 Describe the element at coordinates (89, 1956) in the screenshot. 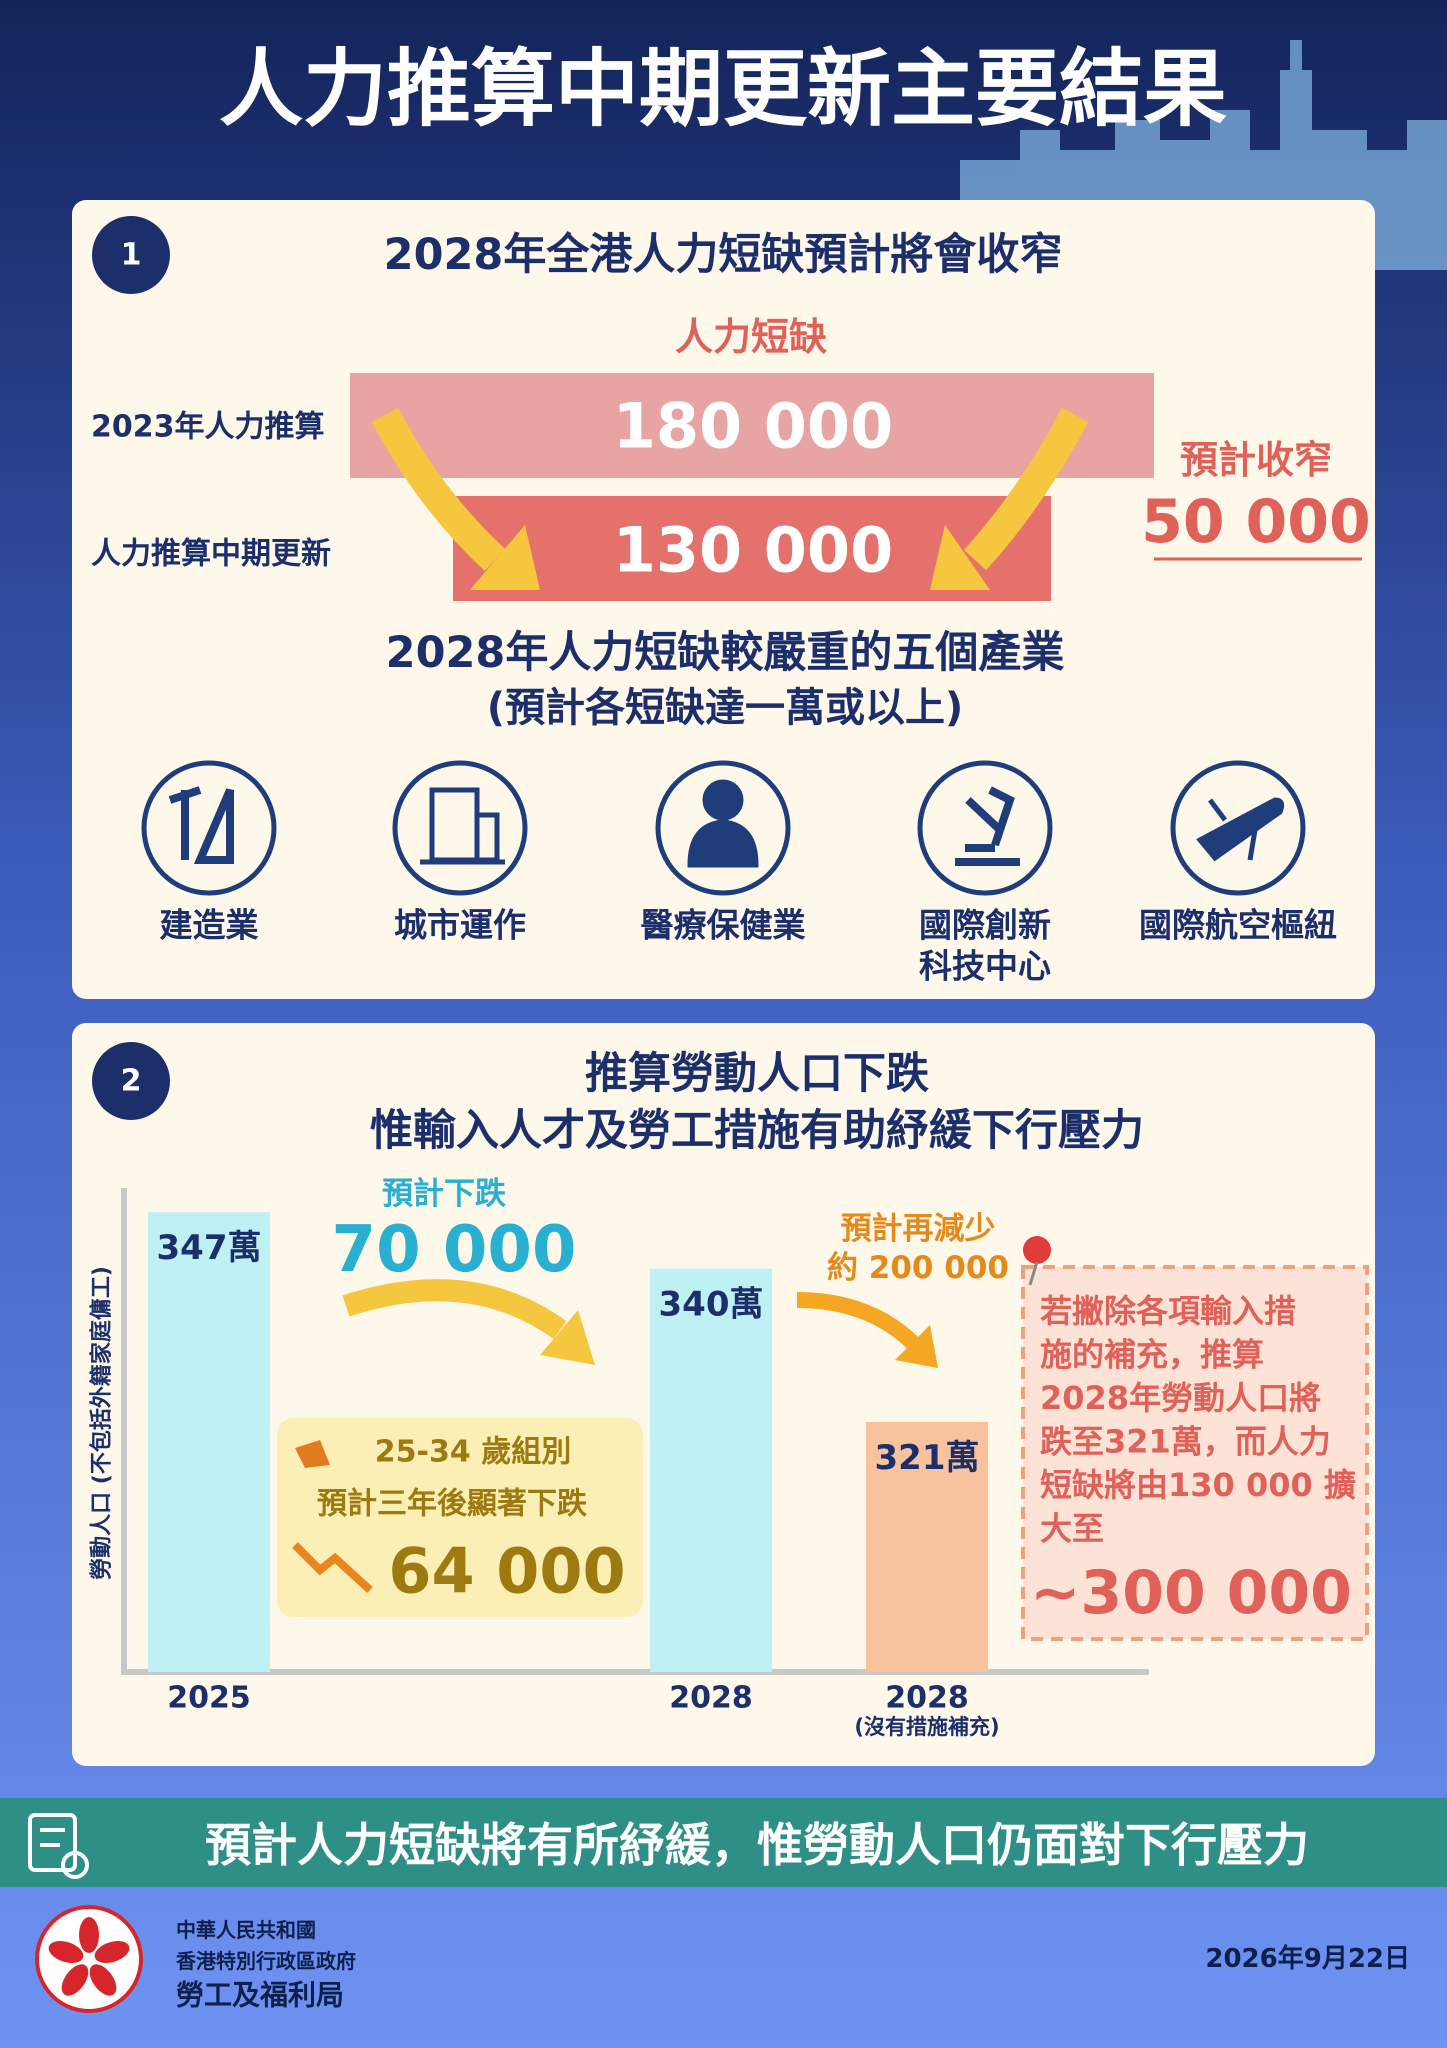

I see `bauhinia` at that location.